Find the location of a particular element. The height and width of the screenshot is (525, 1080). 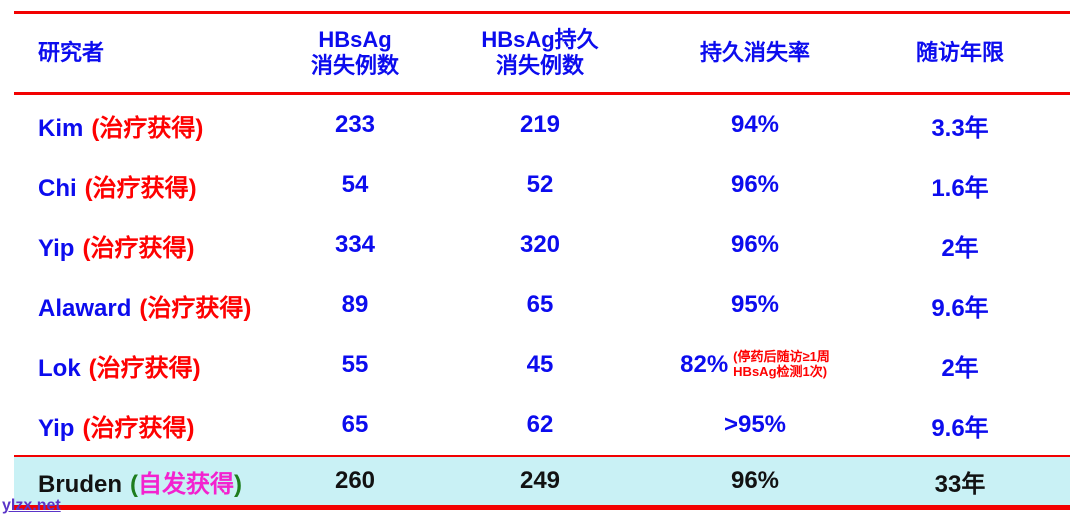

durable-cases-cell: 249 is located at coordinates (540, 480).